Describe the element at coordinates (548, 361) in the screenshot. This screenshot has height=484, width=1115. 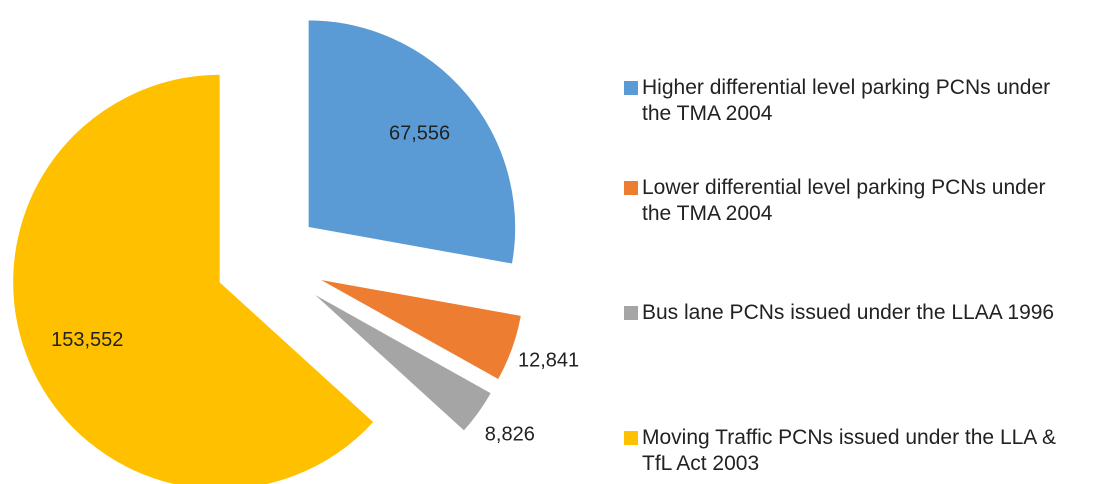
I see `data-label: 12,841` at that location.